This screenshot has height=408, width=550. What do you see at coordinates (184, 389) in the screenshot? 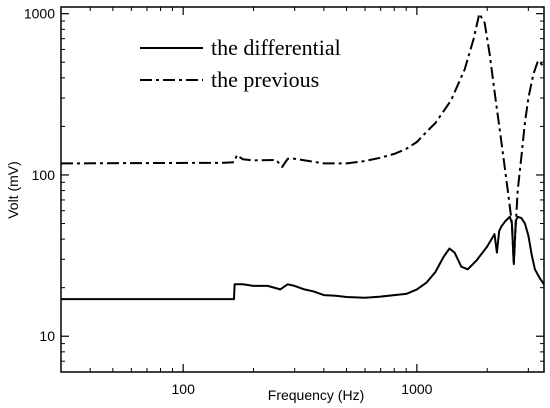
I see `x-tick-label: 100` at bounding box center [184, 389].